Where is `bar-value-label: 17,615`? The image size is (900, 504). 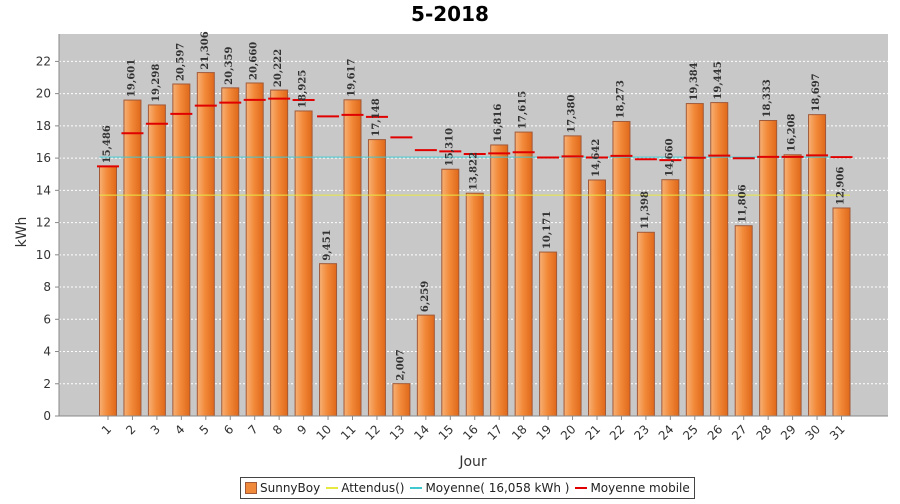 bar-value-label: 17,615 is located at coordinates (523, 110).